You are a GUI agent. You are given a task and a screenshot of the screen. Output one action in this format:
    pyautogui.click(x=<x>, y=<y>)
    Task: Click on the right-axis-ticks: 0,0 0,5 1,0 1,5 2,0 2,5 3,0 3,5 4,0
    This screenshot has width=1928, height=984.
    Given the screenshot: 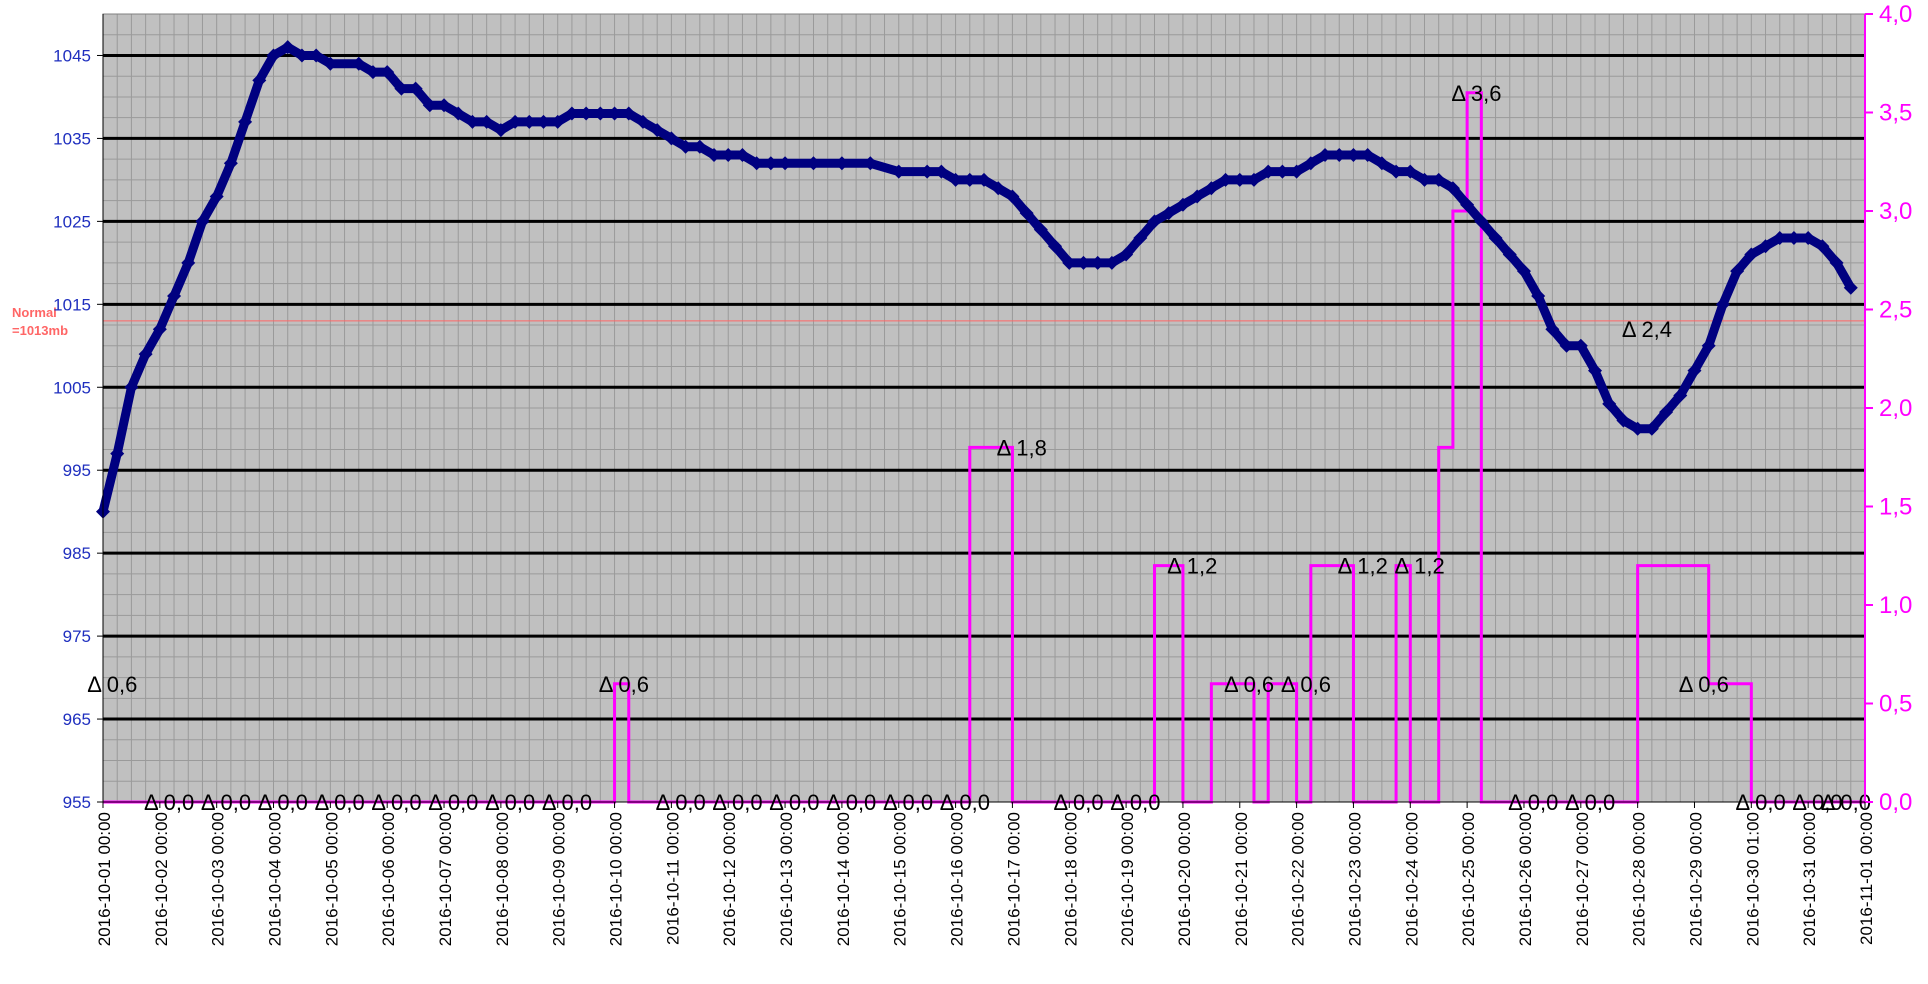 What is the action you would take?
    pyautogui.click(x=1888, y=408)
    